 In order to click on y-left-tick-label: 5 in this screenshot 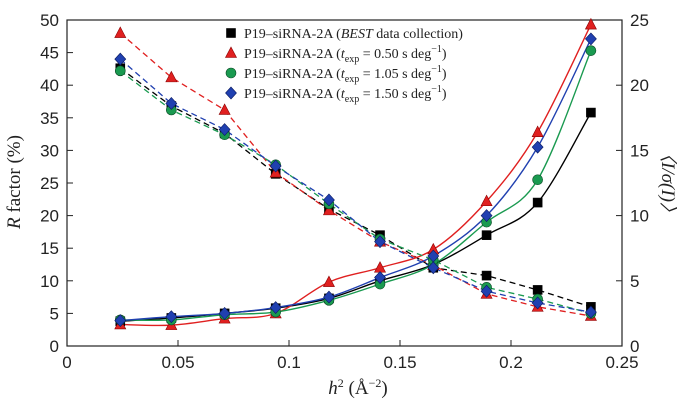, I will do `click(54, 313)`.